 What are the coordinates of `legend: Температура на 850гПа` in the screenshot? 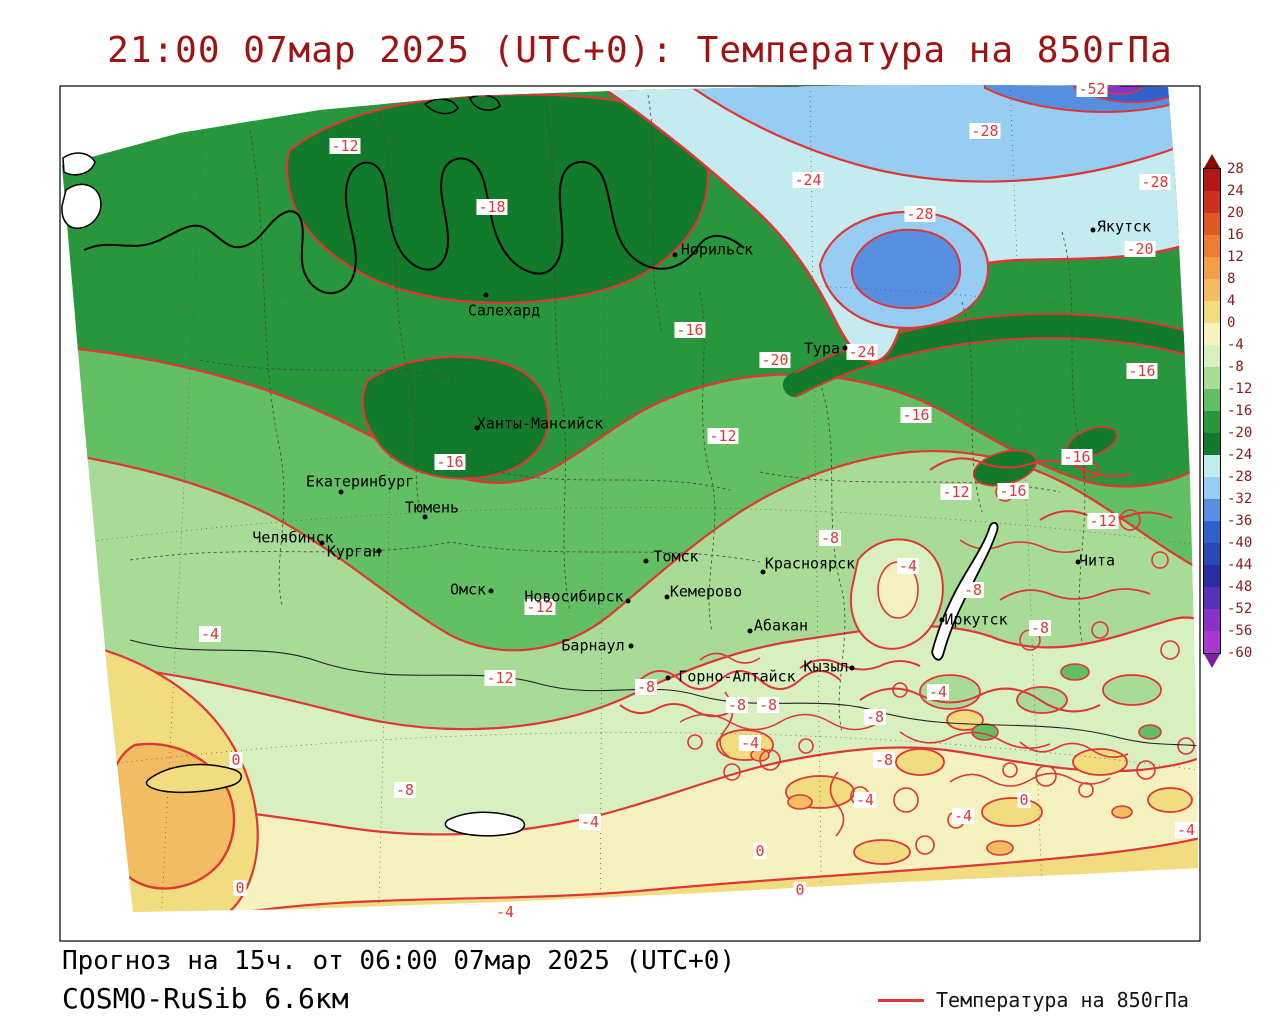 It's located at (1033, 1000).